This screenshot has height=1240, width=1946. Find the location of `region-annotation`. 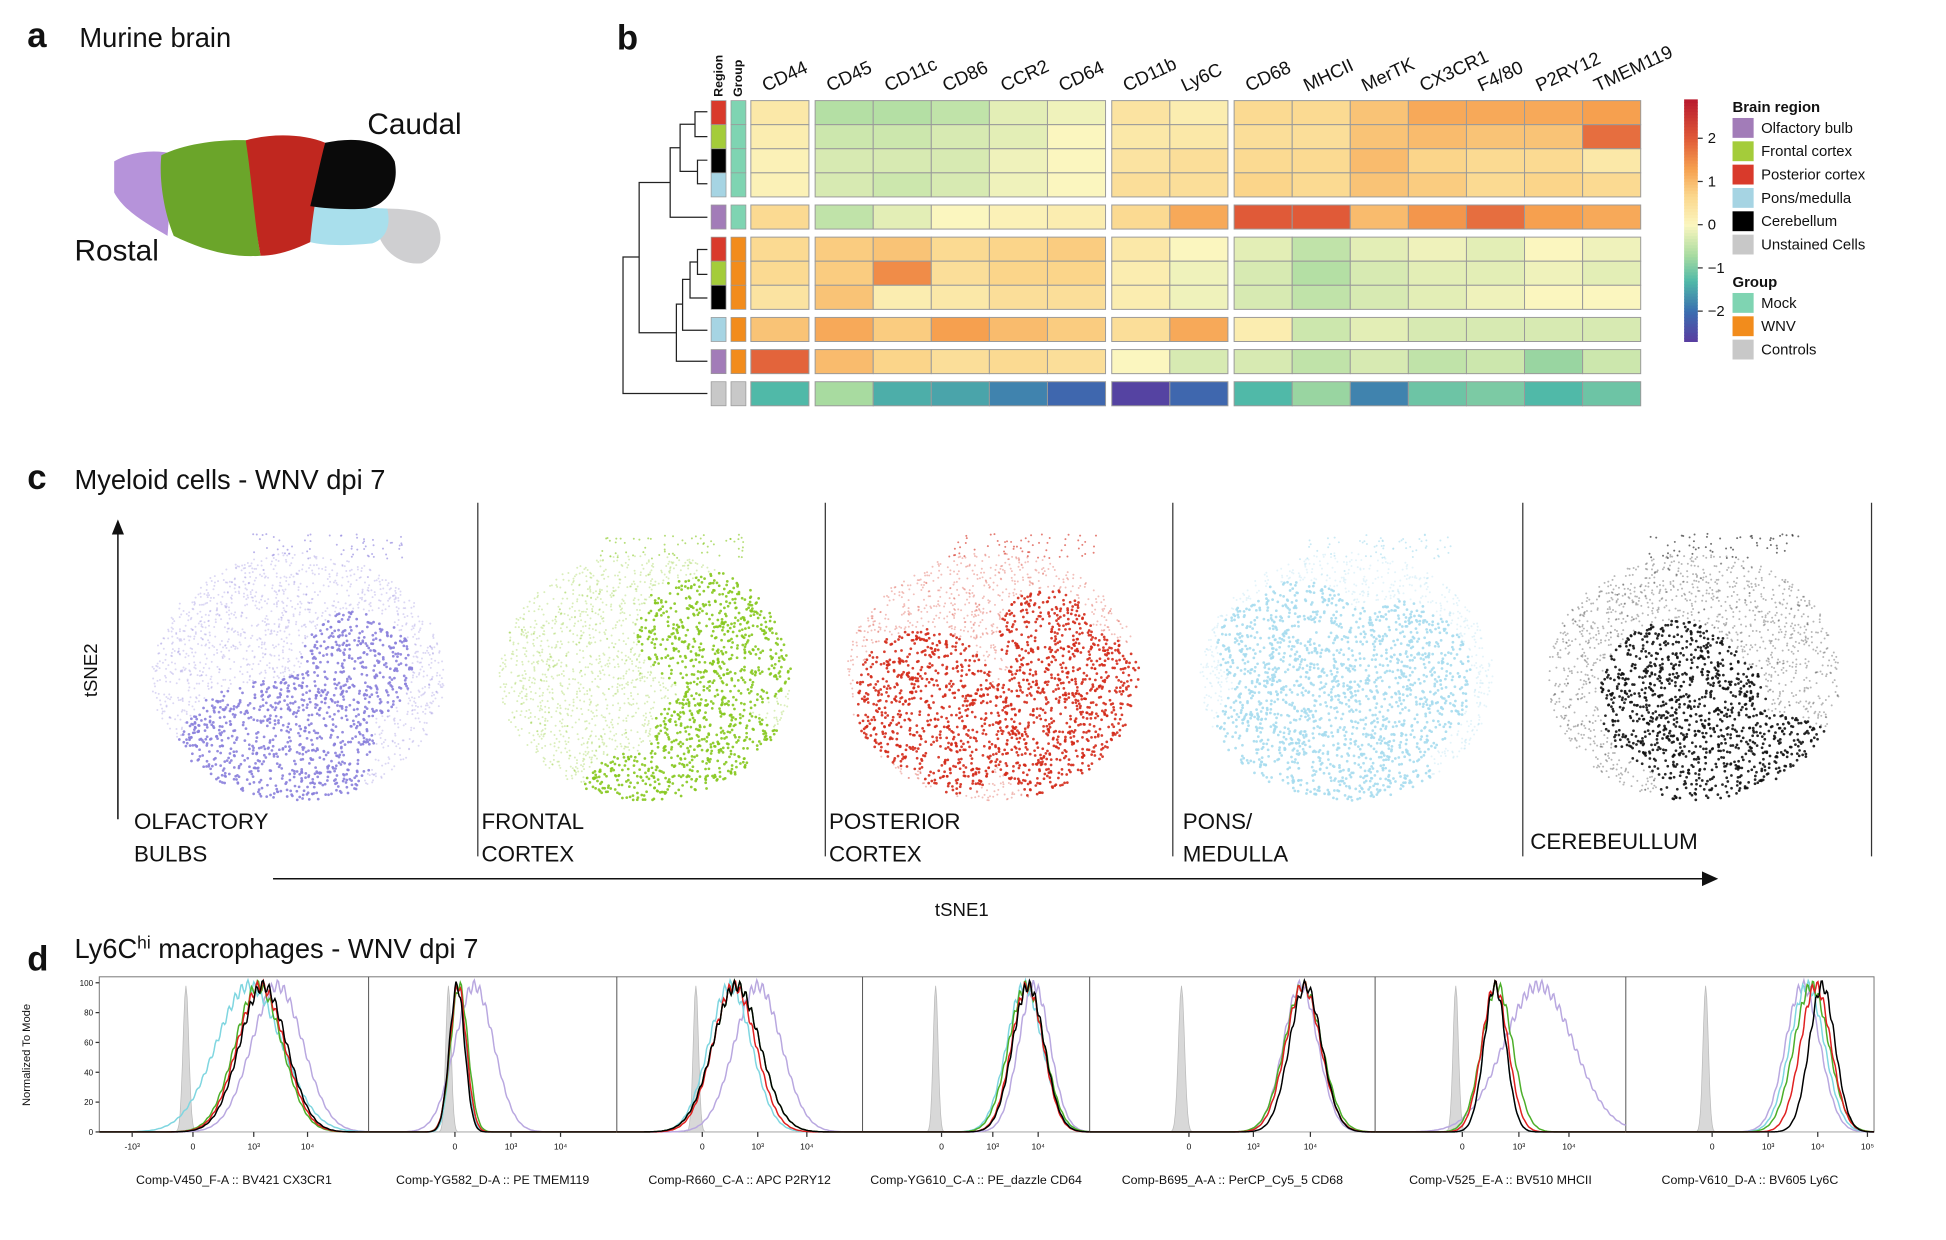

region-annotation is located at coordinates (718, 137).